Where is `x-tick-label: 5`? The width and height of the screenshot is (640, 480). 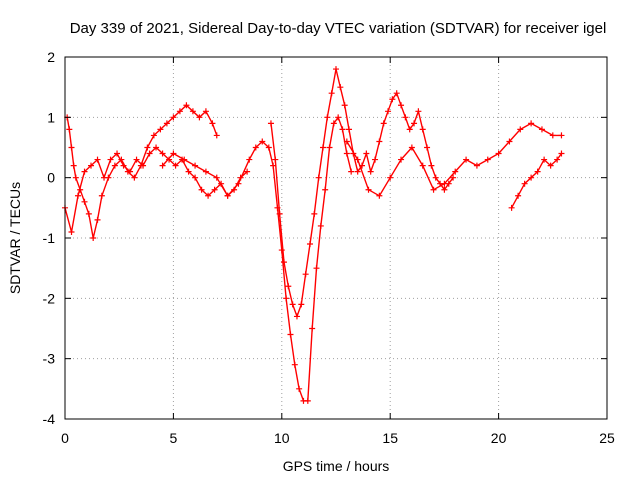 x-tick-label: 5 is located at coordinates (174, 438).